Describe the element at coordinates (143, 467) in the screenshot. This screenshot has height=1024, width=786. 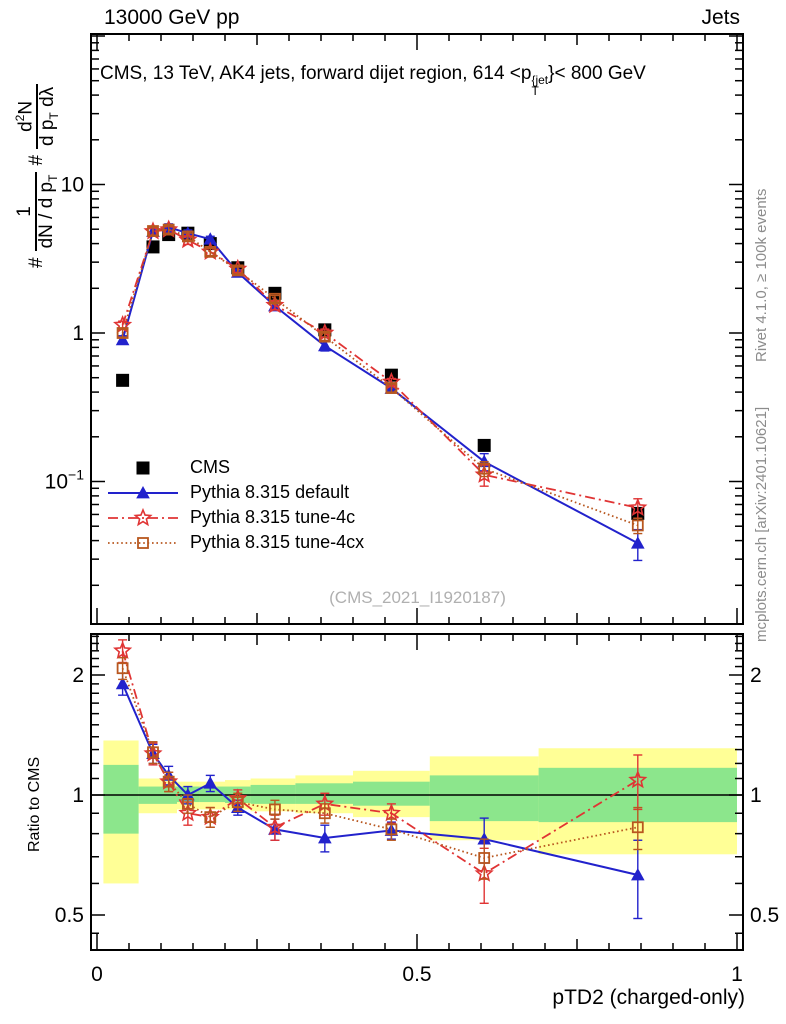
I see `cms-marker-icon` at that location.